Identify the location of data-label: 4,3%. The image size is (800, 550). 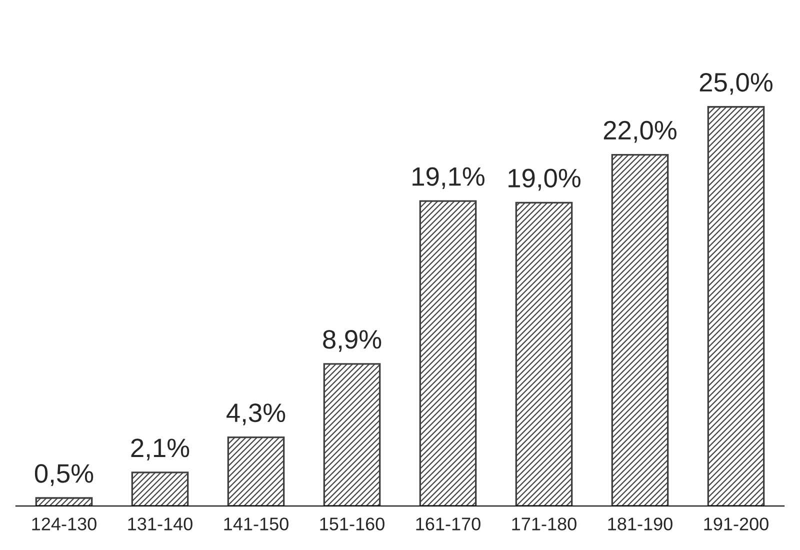
(256, 414).